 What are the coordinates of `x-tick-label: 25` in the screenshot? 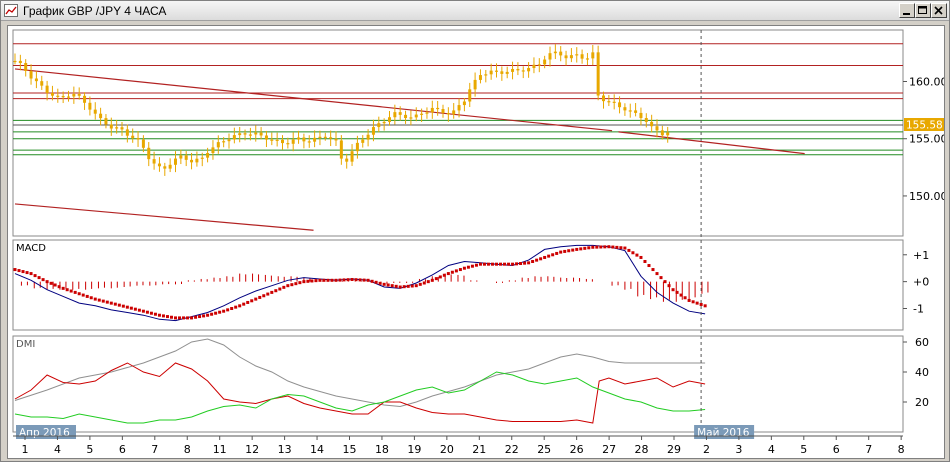 It's located at (544, 449).